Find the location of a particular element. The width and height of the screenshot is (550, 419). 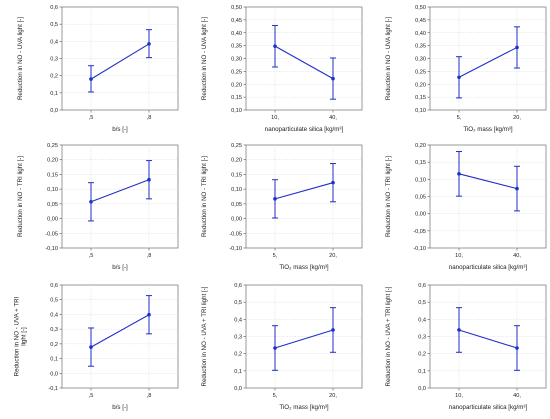

y-axis-label: Reduction in NO - UVA + TRI is located at coordinates (17, 336).